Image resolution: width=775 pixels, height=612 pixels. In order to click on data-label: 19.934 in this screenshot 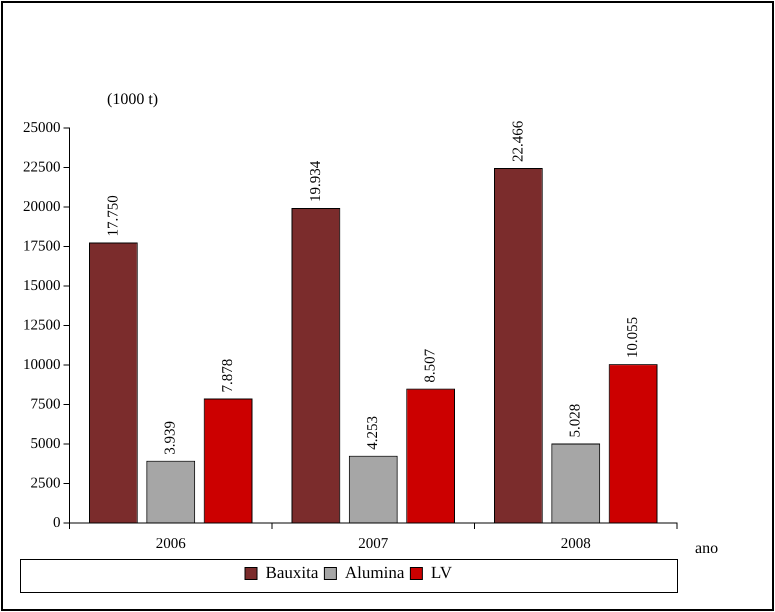, I will do `click(316, 181)`.